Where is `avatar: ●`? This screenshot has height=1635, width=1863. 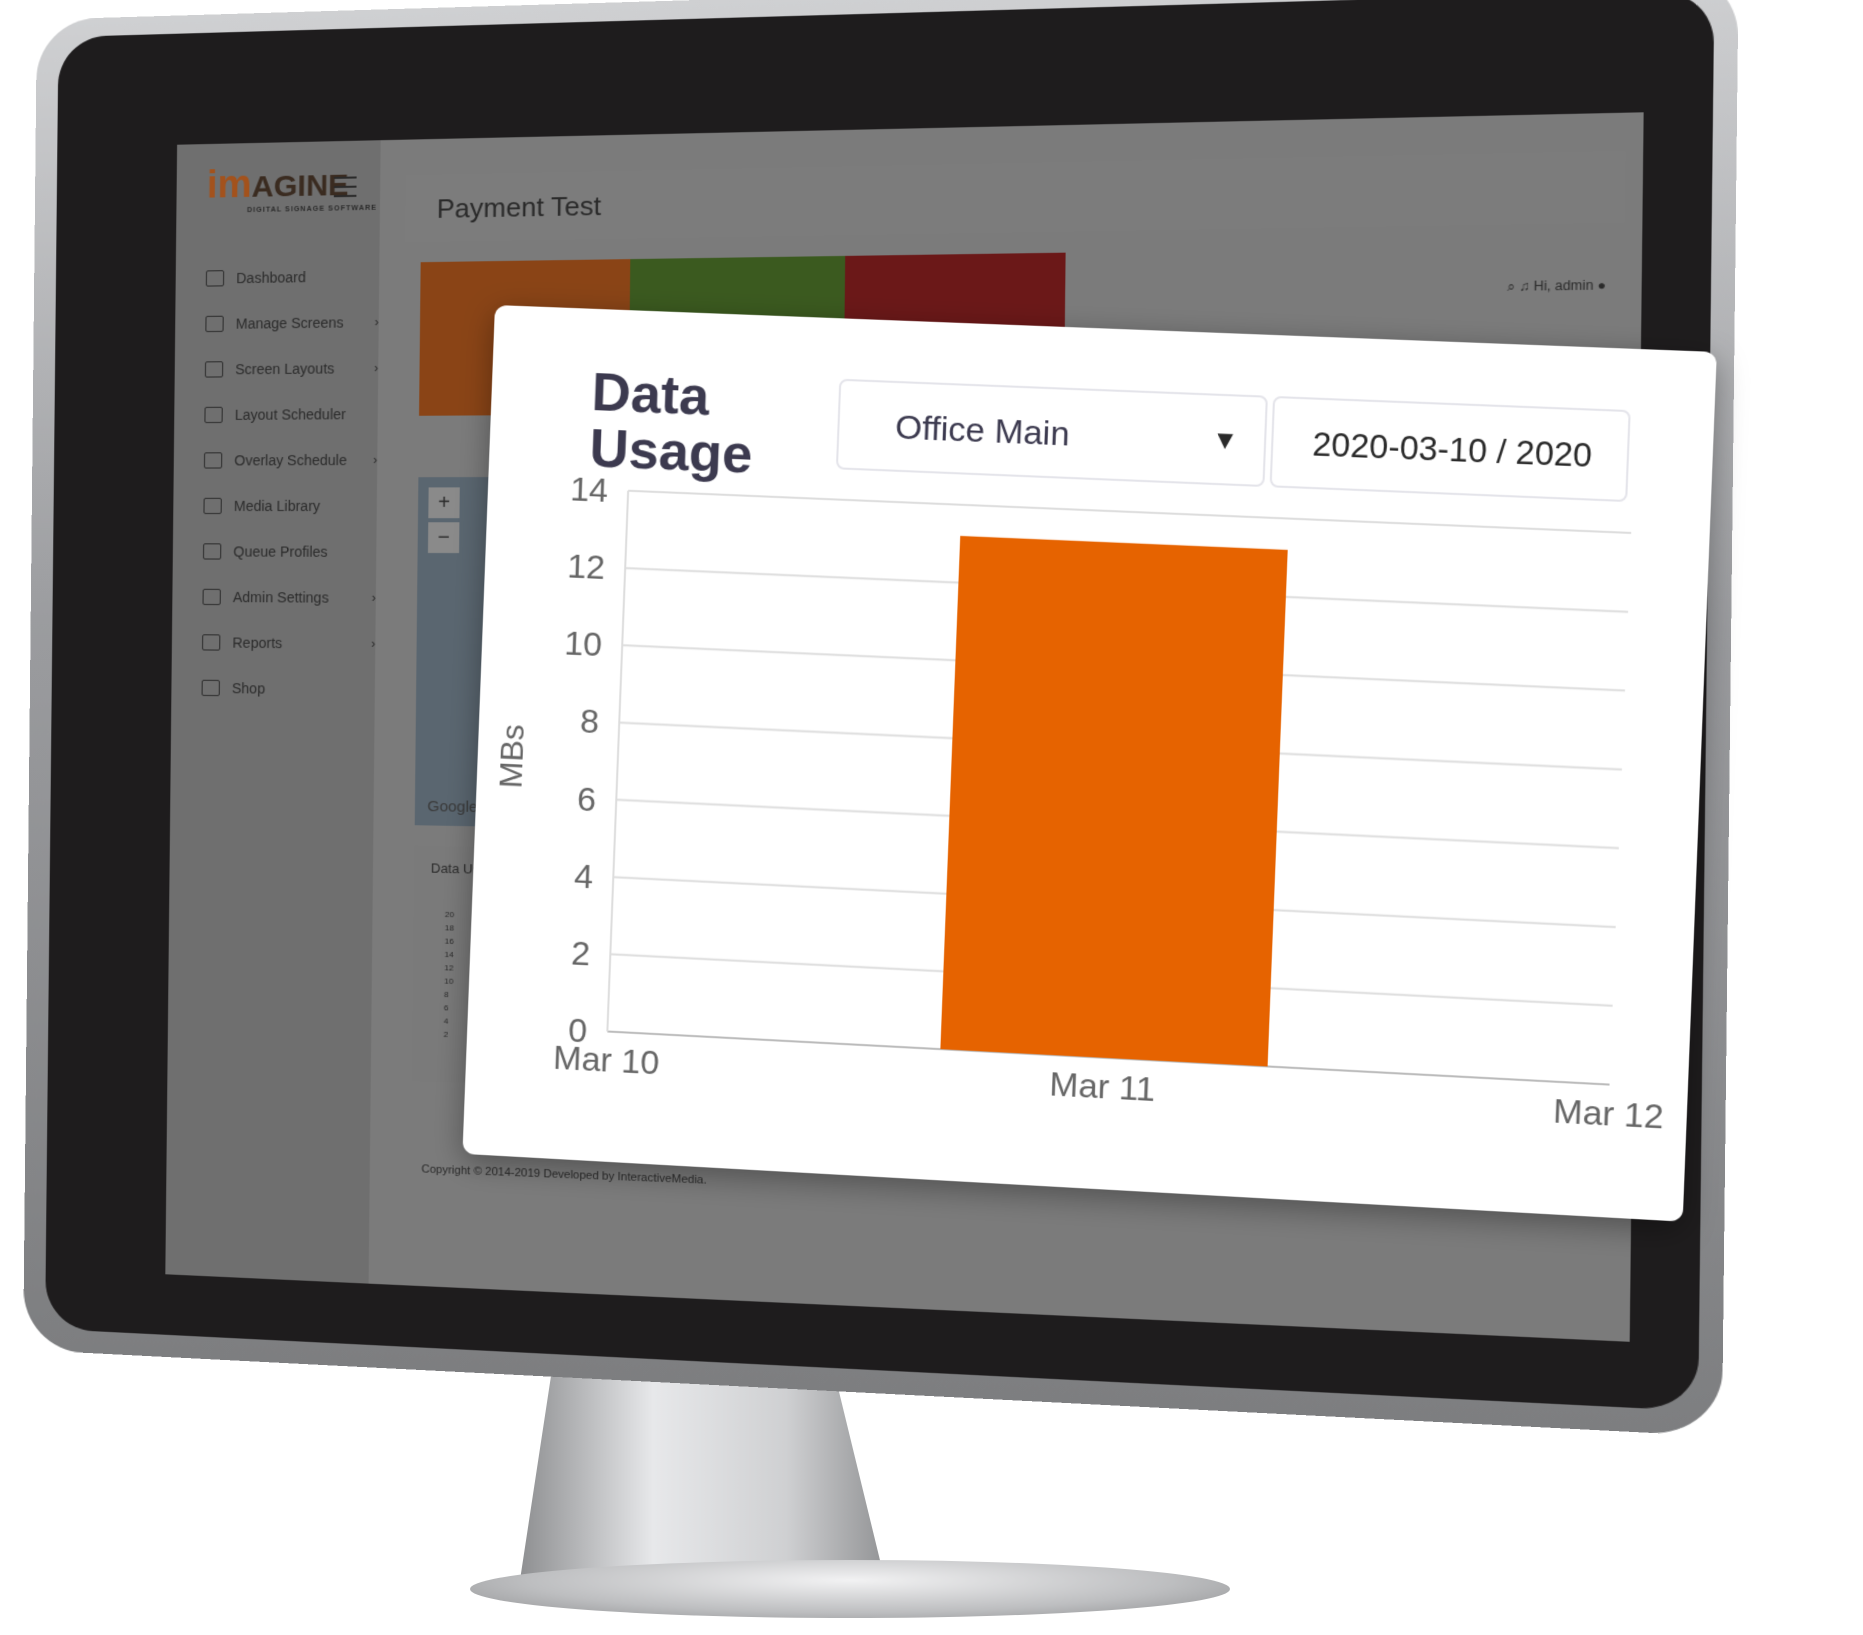
avatar: ● is located at coordinates (1602, 285).